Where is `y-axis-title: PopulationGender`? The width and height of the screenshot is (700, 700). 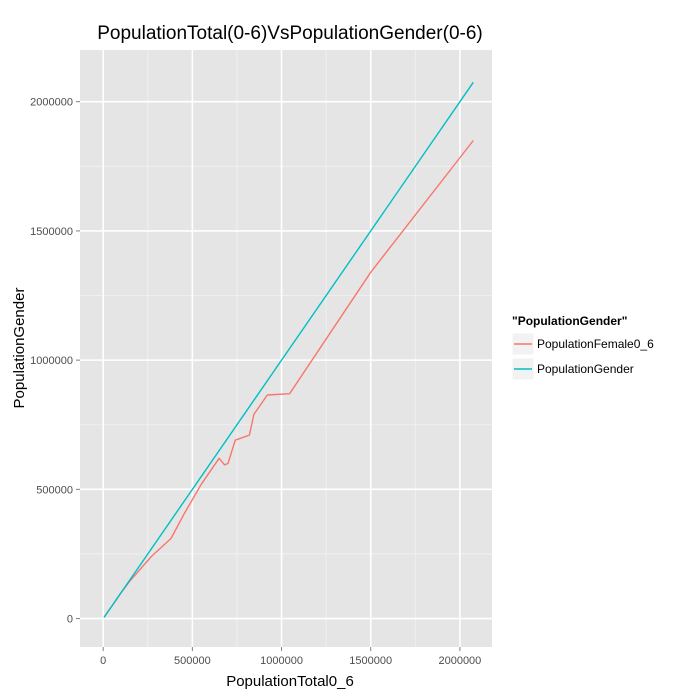
y-axis-title: PopulationGender is located at coordinates (19, 348).